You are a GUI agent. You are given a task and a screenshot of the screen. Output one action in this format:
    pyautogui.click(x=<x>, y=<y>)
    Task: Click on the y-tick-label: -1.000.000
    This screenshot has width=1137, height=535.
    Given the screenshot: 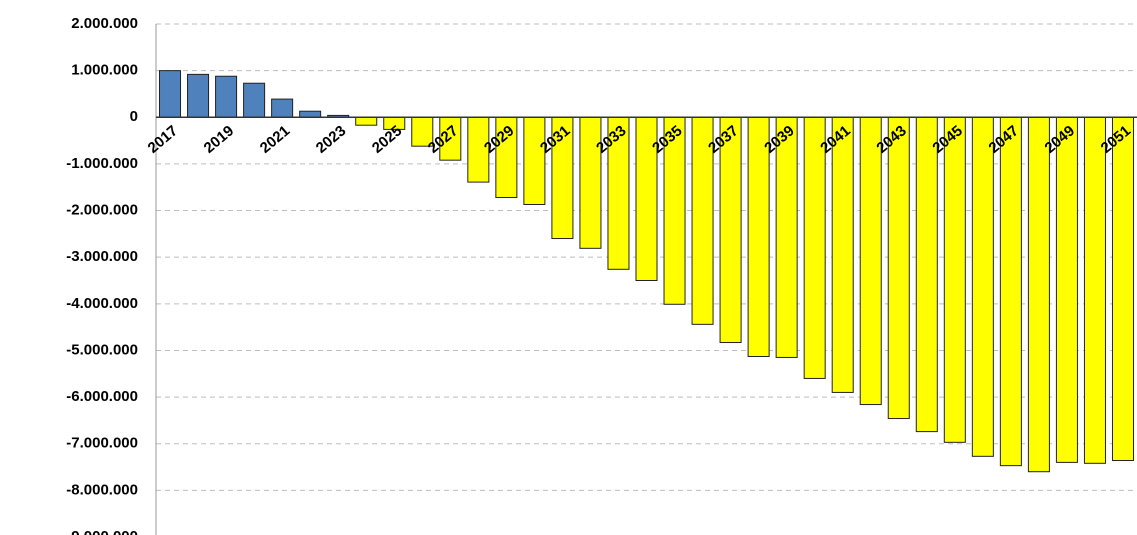 What is the action you would take?
    pyautogui.click(x=102, y=163)
    